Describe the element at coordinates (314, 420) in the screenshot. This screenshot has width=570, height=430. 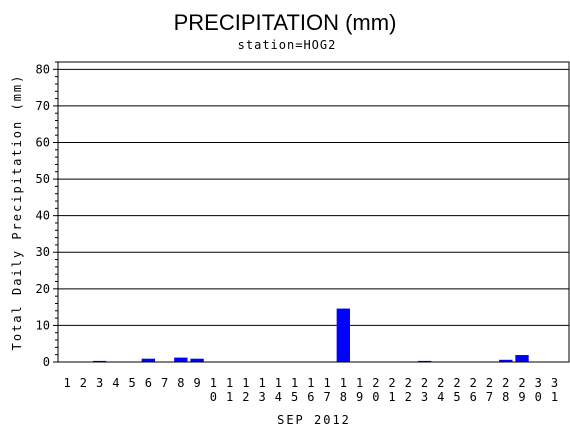
I see `x-axis-label: SEP 2012` at that location.